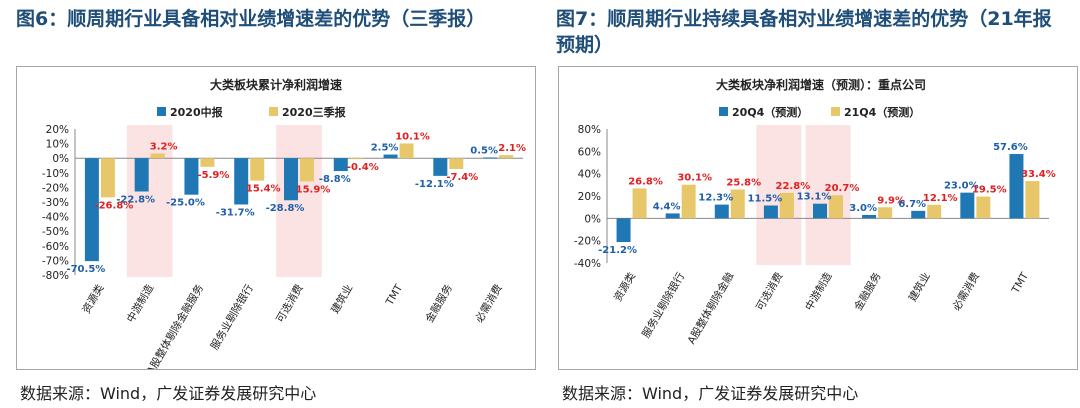 Image resolution: width=1080 pixels, height=408 pixels. What do you see at coordinates (765, 198) in the screenshot?
I see `data-label-s1: 11.5%` at bounding box center [765, 198].